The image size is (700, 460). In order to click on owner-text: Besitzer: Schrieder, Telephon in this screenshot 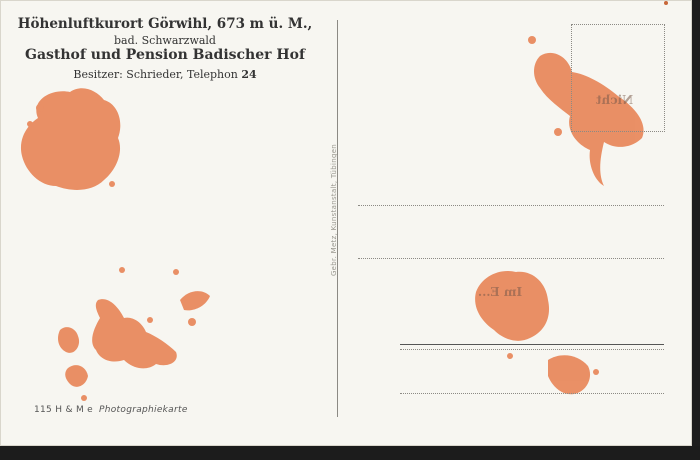, I will do `click(157, 74)`.